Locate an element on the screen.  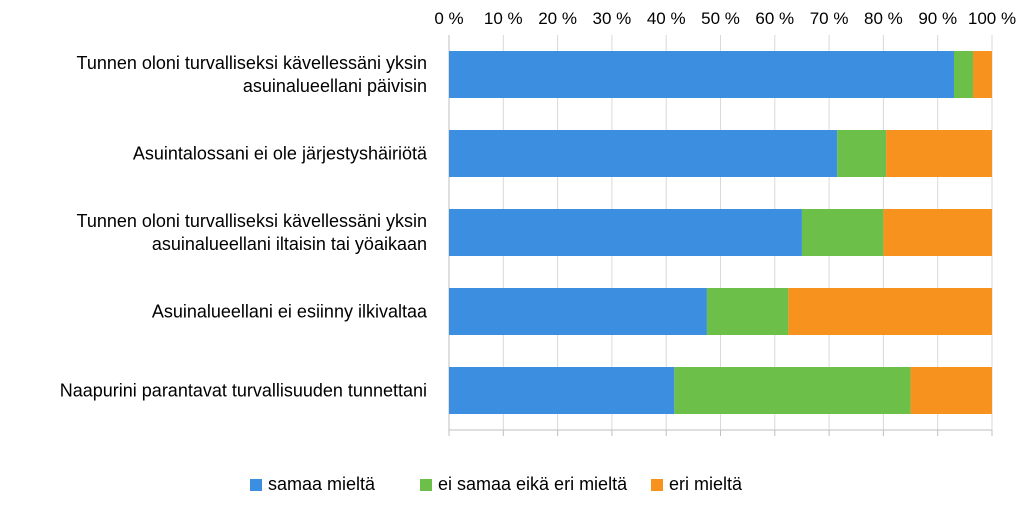
x-tick-label: 60 % is located at coordinates (774, 18).